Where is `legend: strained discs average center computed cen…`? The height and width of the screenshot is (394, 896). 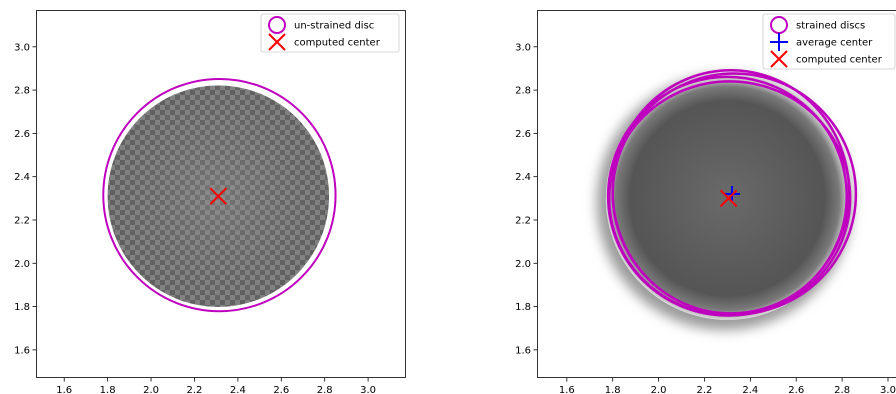
legend: strained discs average center computed cen… is located at coordinates (829, 41).